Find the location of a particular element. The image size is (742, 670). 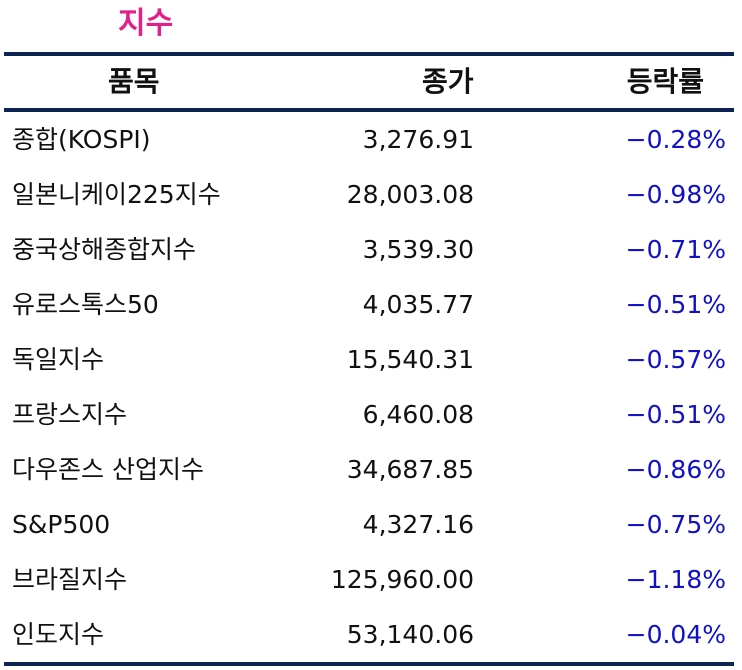

row-name: 브라질지수 is located at coordinates (70, 579).